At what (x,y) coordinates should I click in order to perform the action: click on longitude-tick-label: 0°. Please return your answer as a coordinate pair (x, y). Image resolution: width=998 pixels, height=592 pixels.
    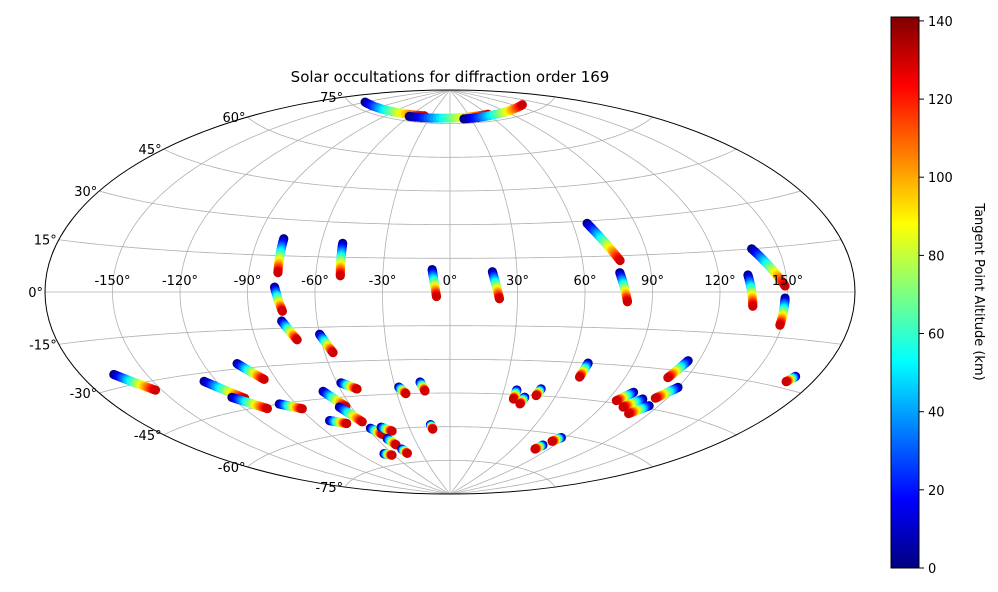
    Looking at the image, I should click on (450, 281).